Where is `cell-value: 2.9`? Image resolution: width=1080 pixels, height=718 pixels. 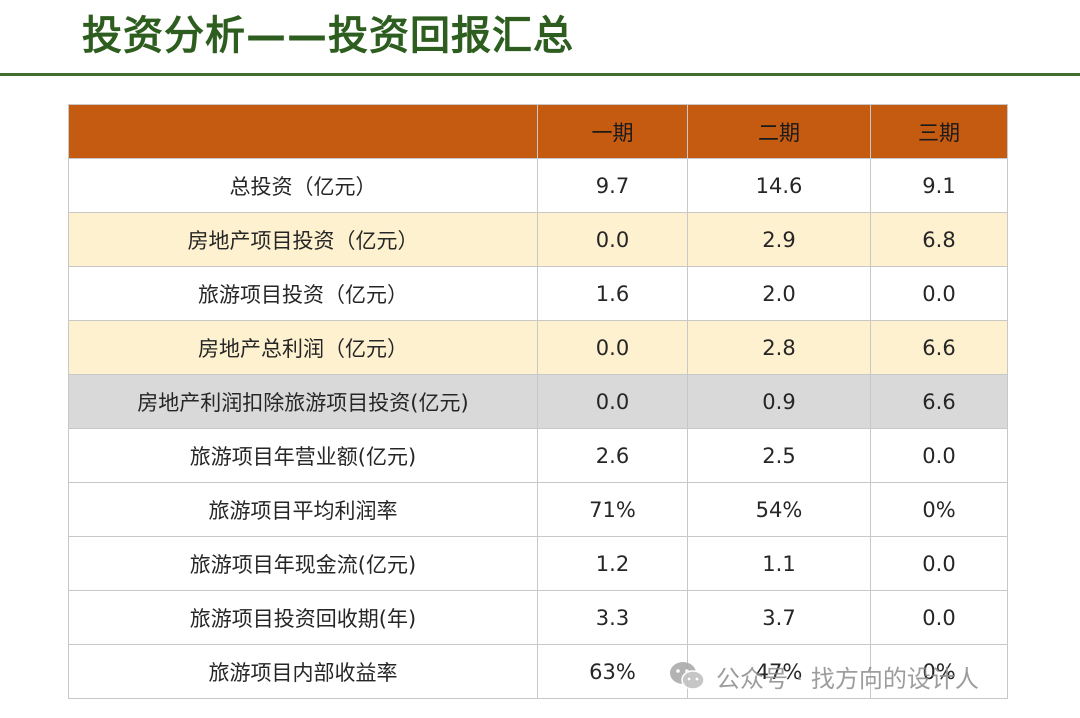
cell-value: 2.9 is located at coordinates (779, 239).